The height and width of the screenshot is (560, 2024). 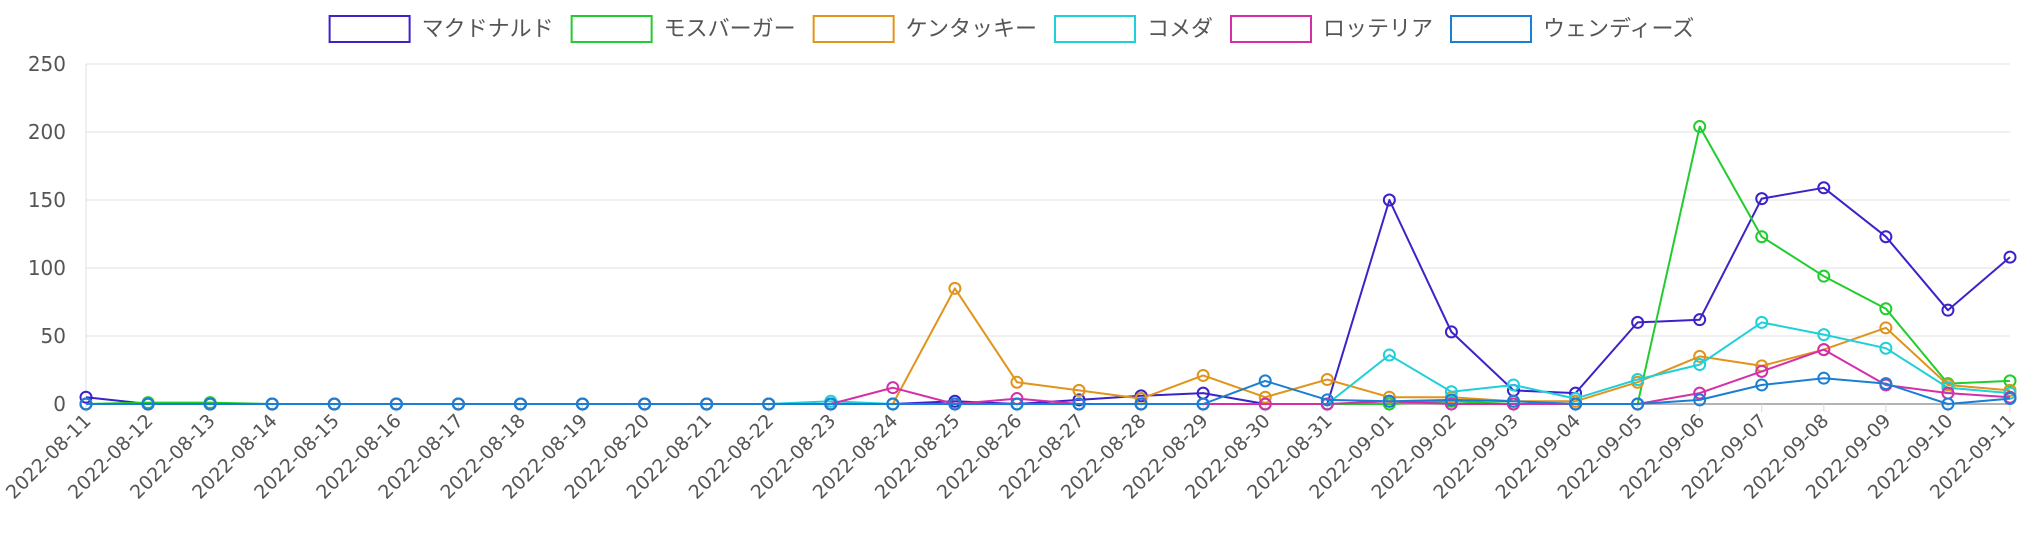 I want to click on legend-item: コメダ, so click(x=1133, y=29).